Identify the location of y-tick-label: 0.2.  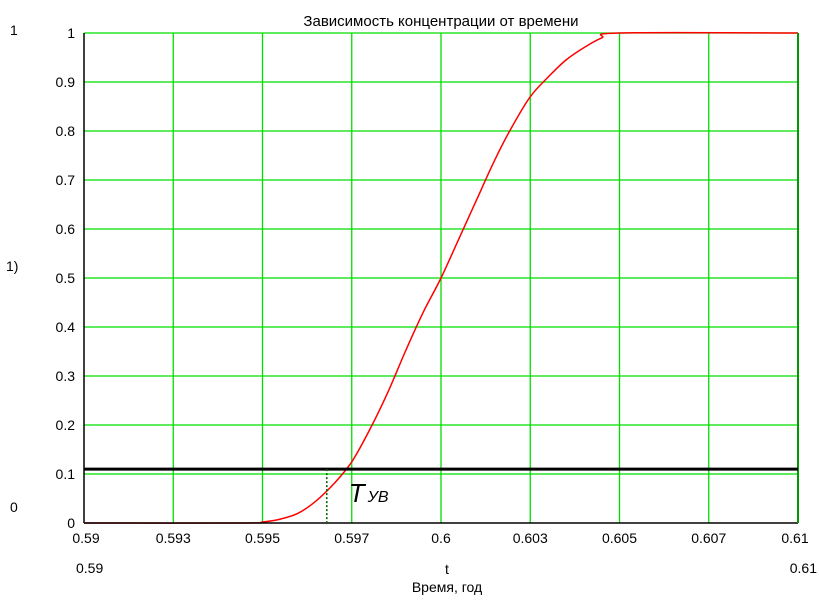
(66, 425).